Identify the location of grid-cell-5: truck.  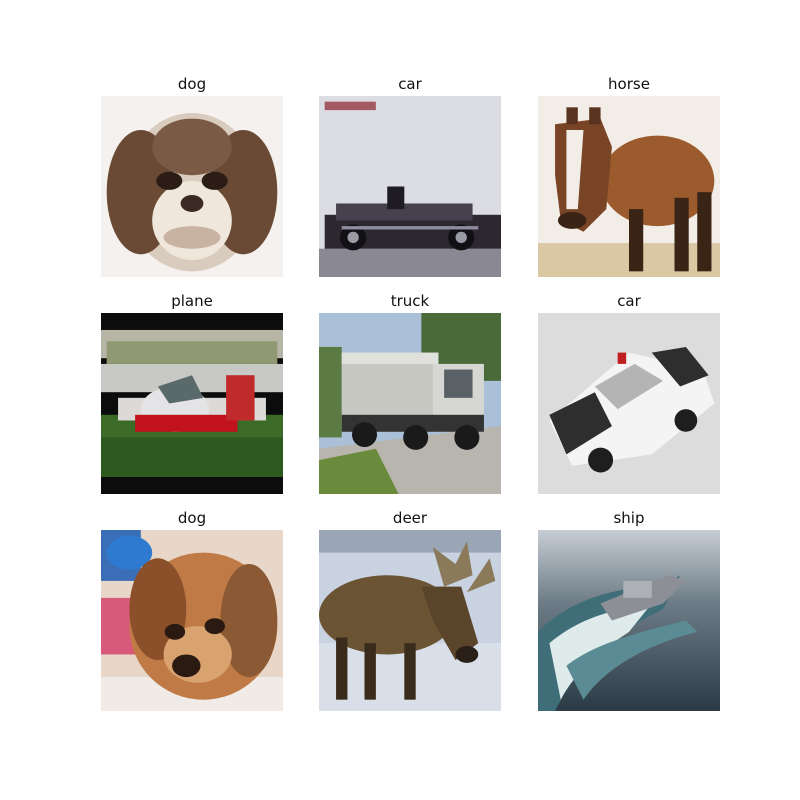
(410, 394).